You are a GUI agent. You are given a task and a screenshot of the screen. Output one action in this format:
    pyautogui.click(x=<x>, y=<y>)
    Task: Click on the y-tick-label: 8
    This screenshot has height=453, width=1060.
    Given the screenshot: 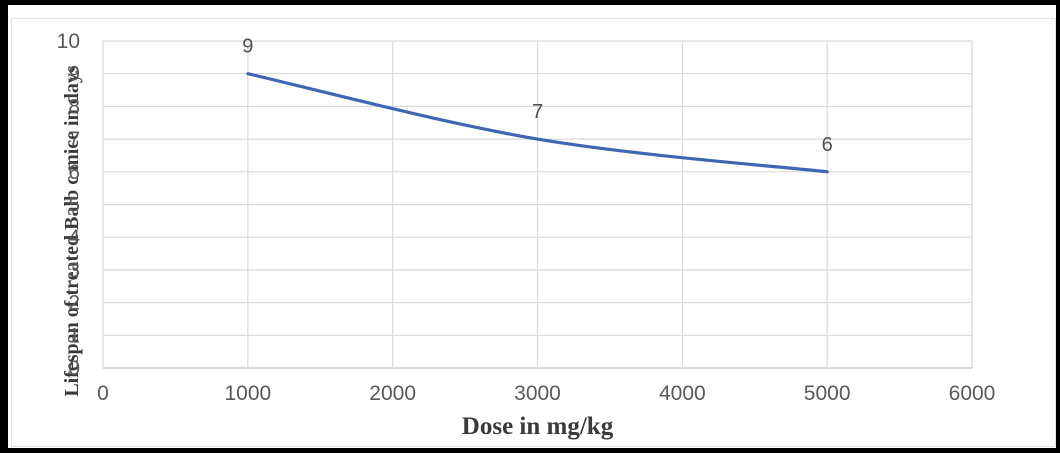 What is the action you would take?
    pyautogui.click(x=74, y=106)
    